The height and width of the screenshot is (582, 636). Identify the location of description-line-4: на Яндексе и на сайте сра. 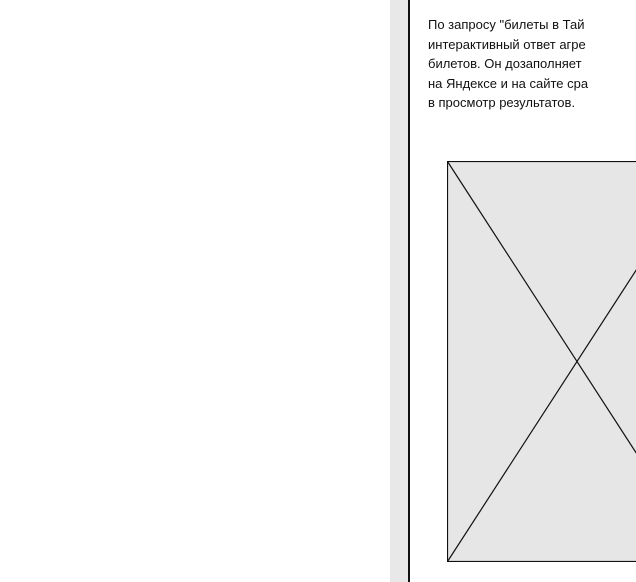
(508, 83).